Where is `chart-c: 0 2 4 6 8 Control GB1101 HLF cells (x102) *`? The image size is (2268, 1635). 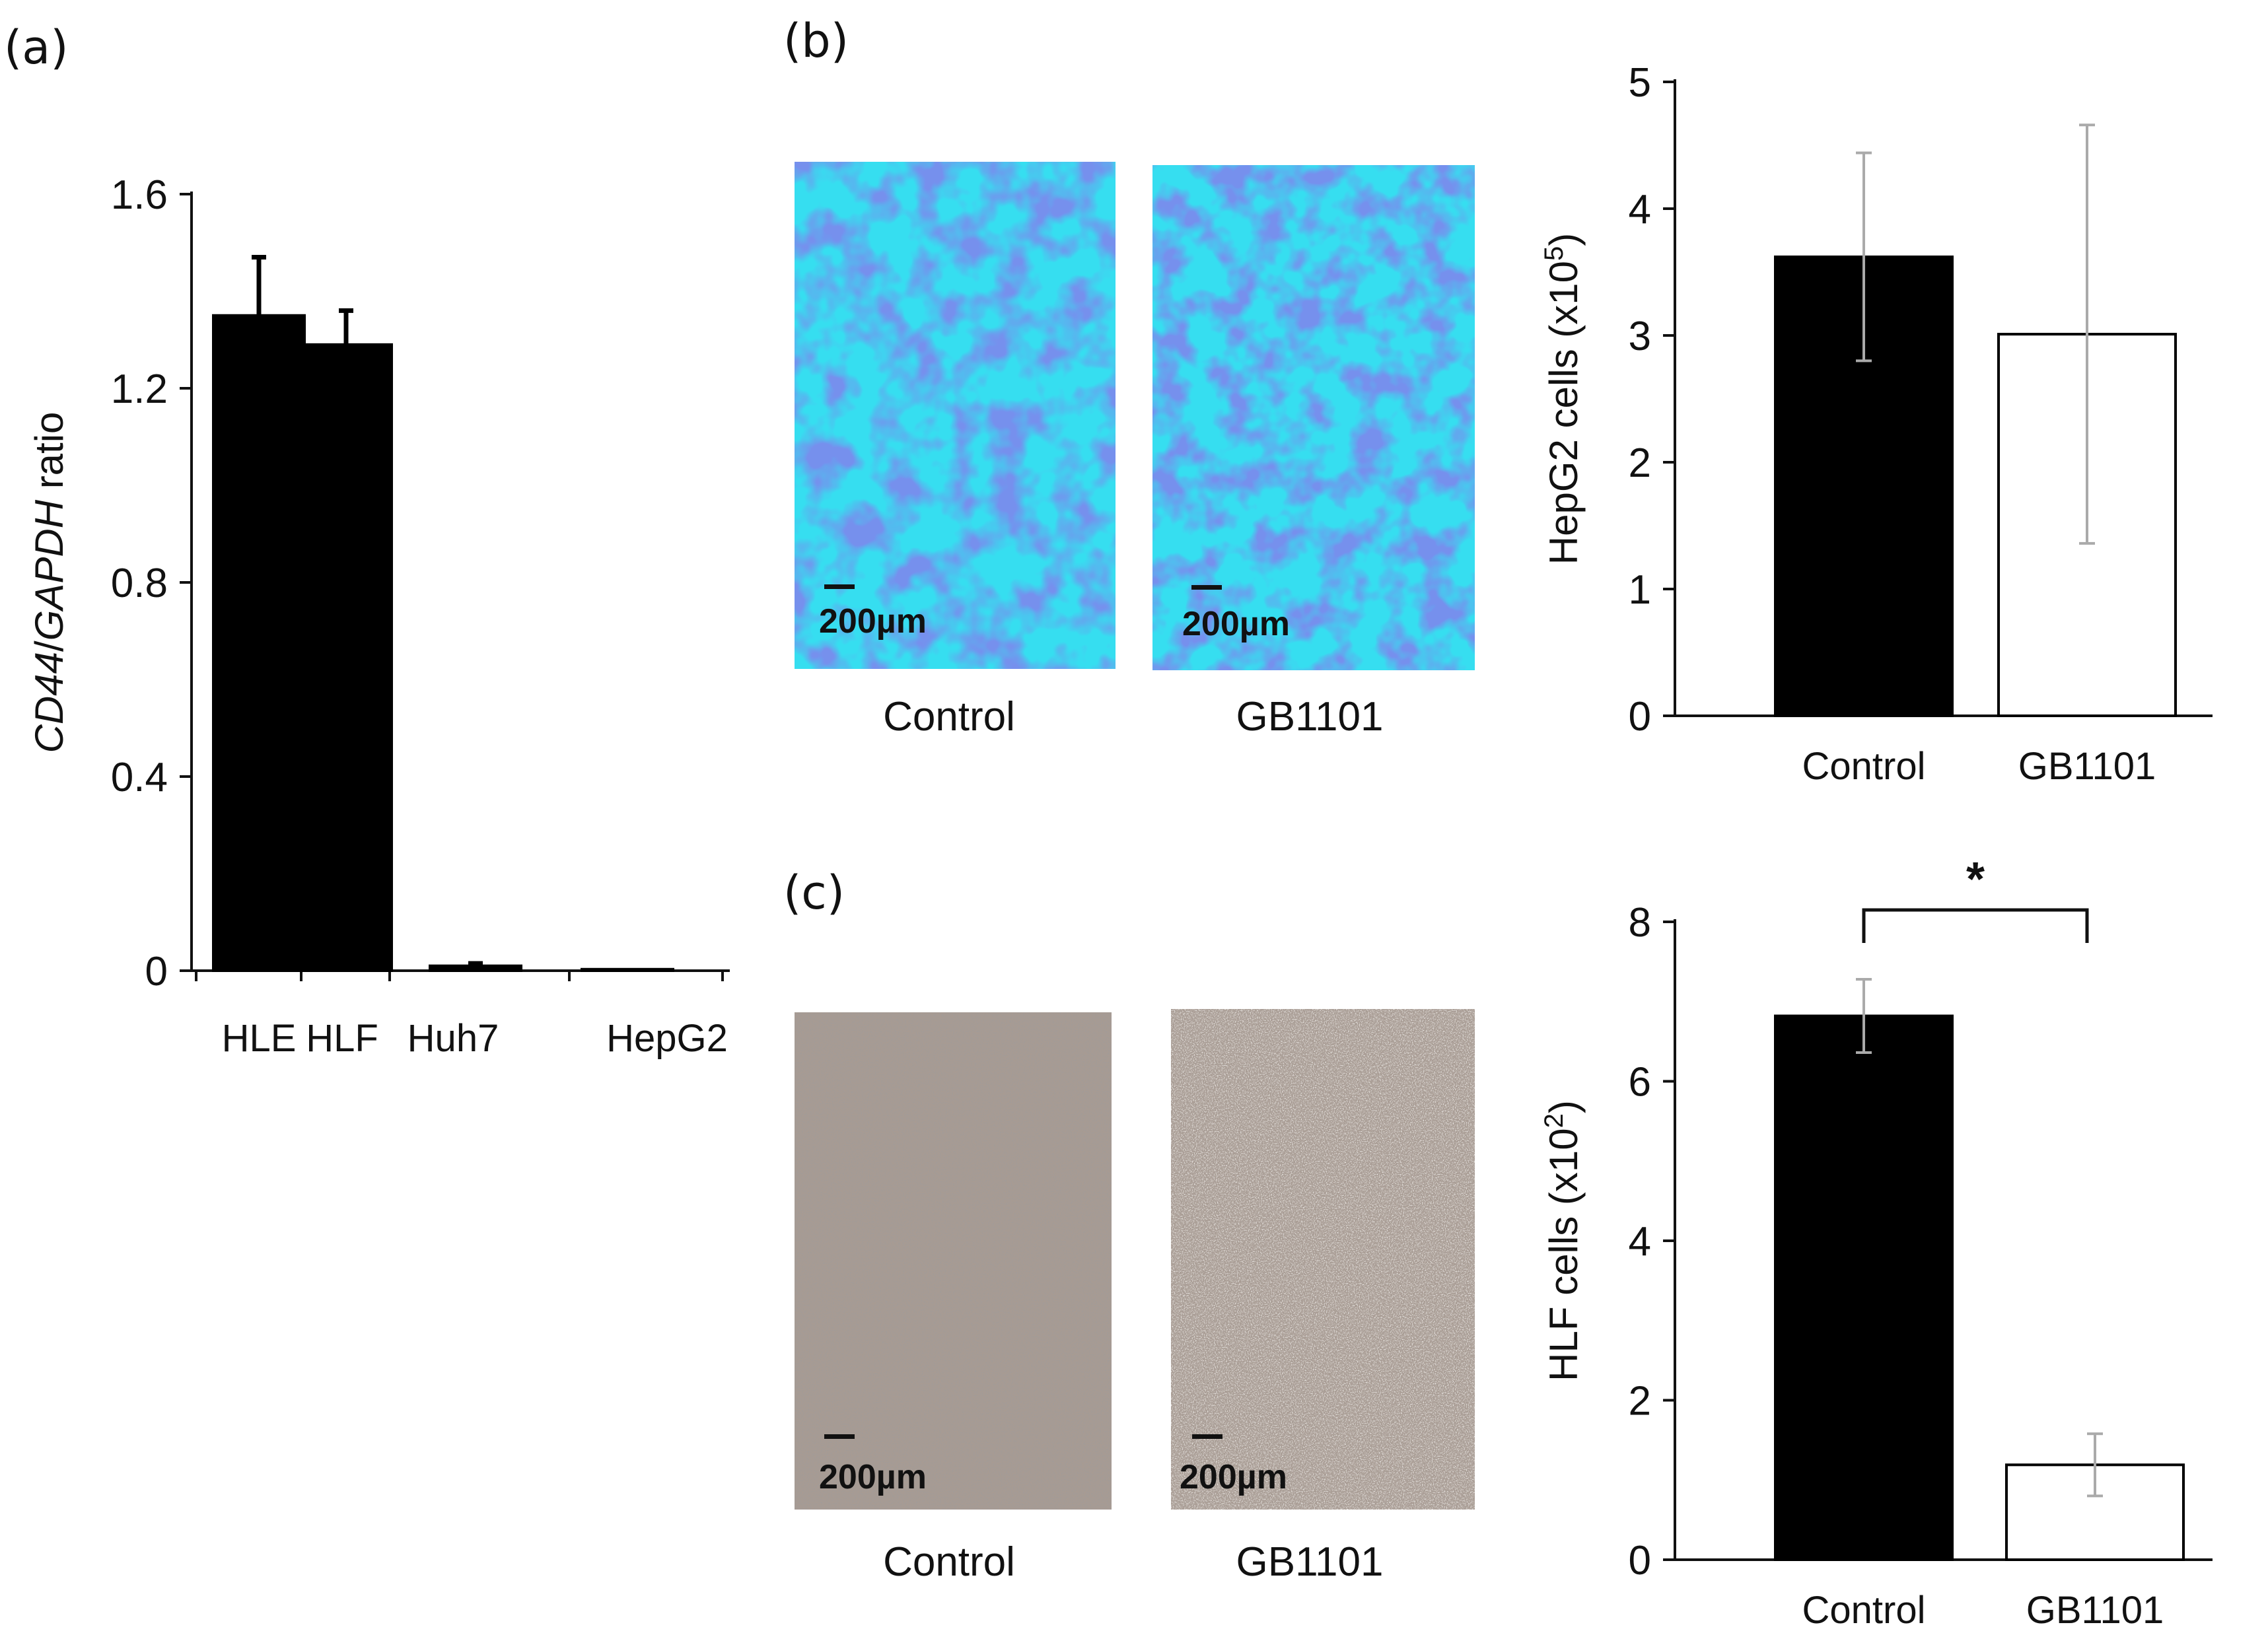
chart-c: 0 2 4 6 8 Control GB1101 HLF cells (x102) * is located at coordinates (1876, 1242).